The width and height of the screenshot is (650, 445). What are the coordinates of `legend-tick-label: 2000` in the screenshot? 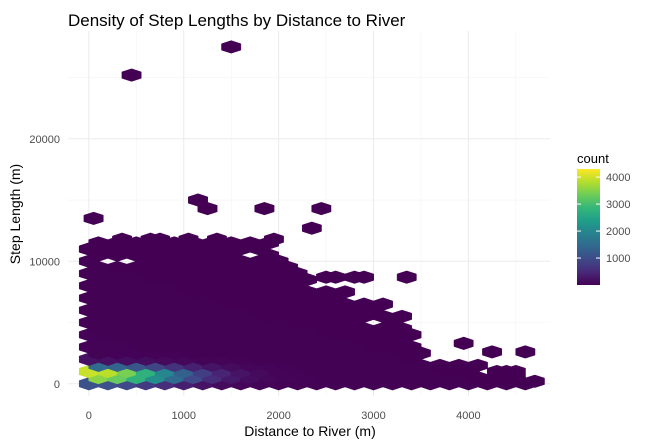 It's located at (618, 232).